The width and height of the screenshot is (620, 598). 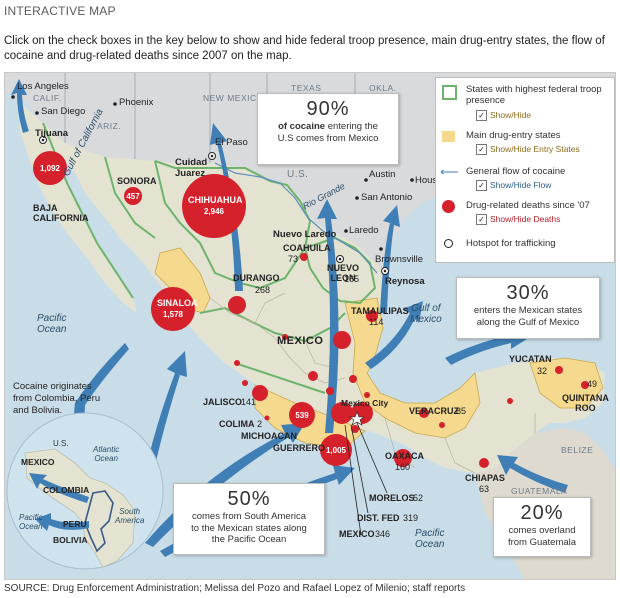 What do you see at coordinates (503, 116) in the screenshot?
I see `troops-toggle: ✓ Show/Hide` at bounding box center [503, 116].